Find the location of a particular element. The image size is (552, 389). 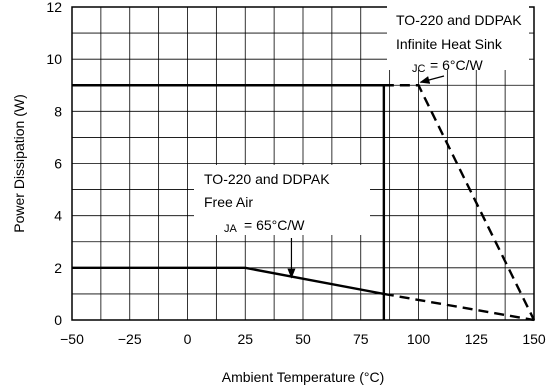

annotation-free-air: TO-220 and DDPAK Free Air JA = 65°C/W is located at coordinates (282, 222).